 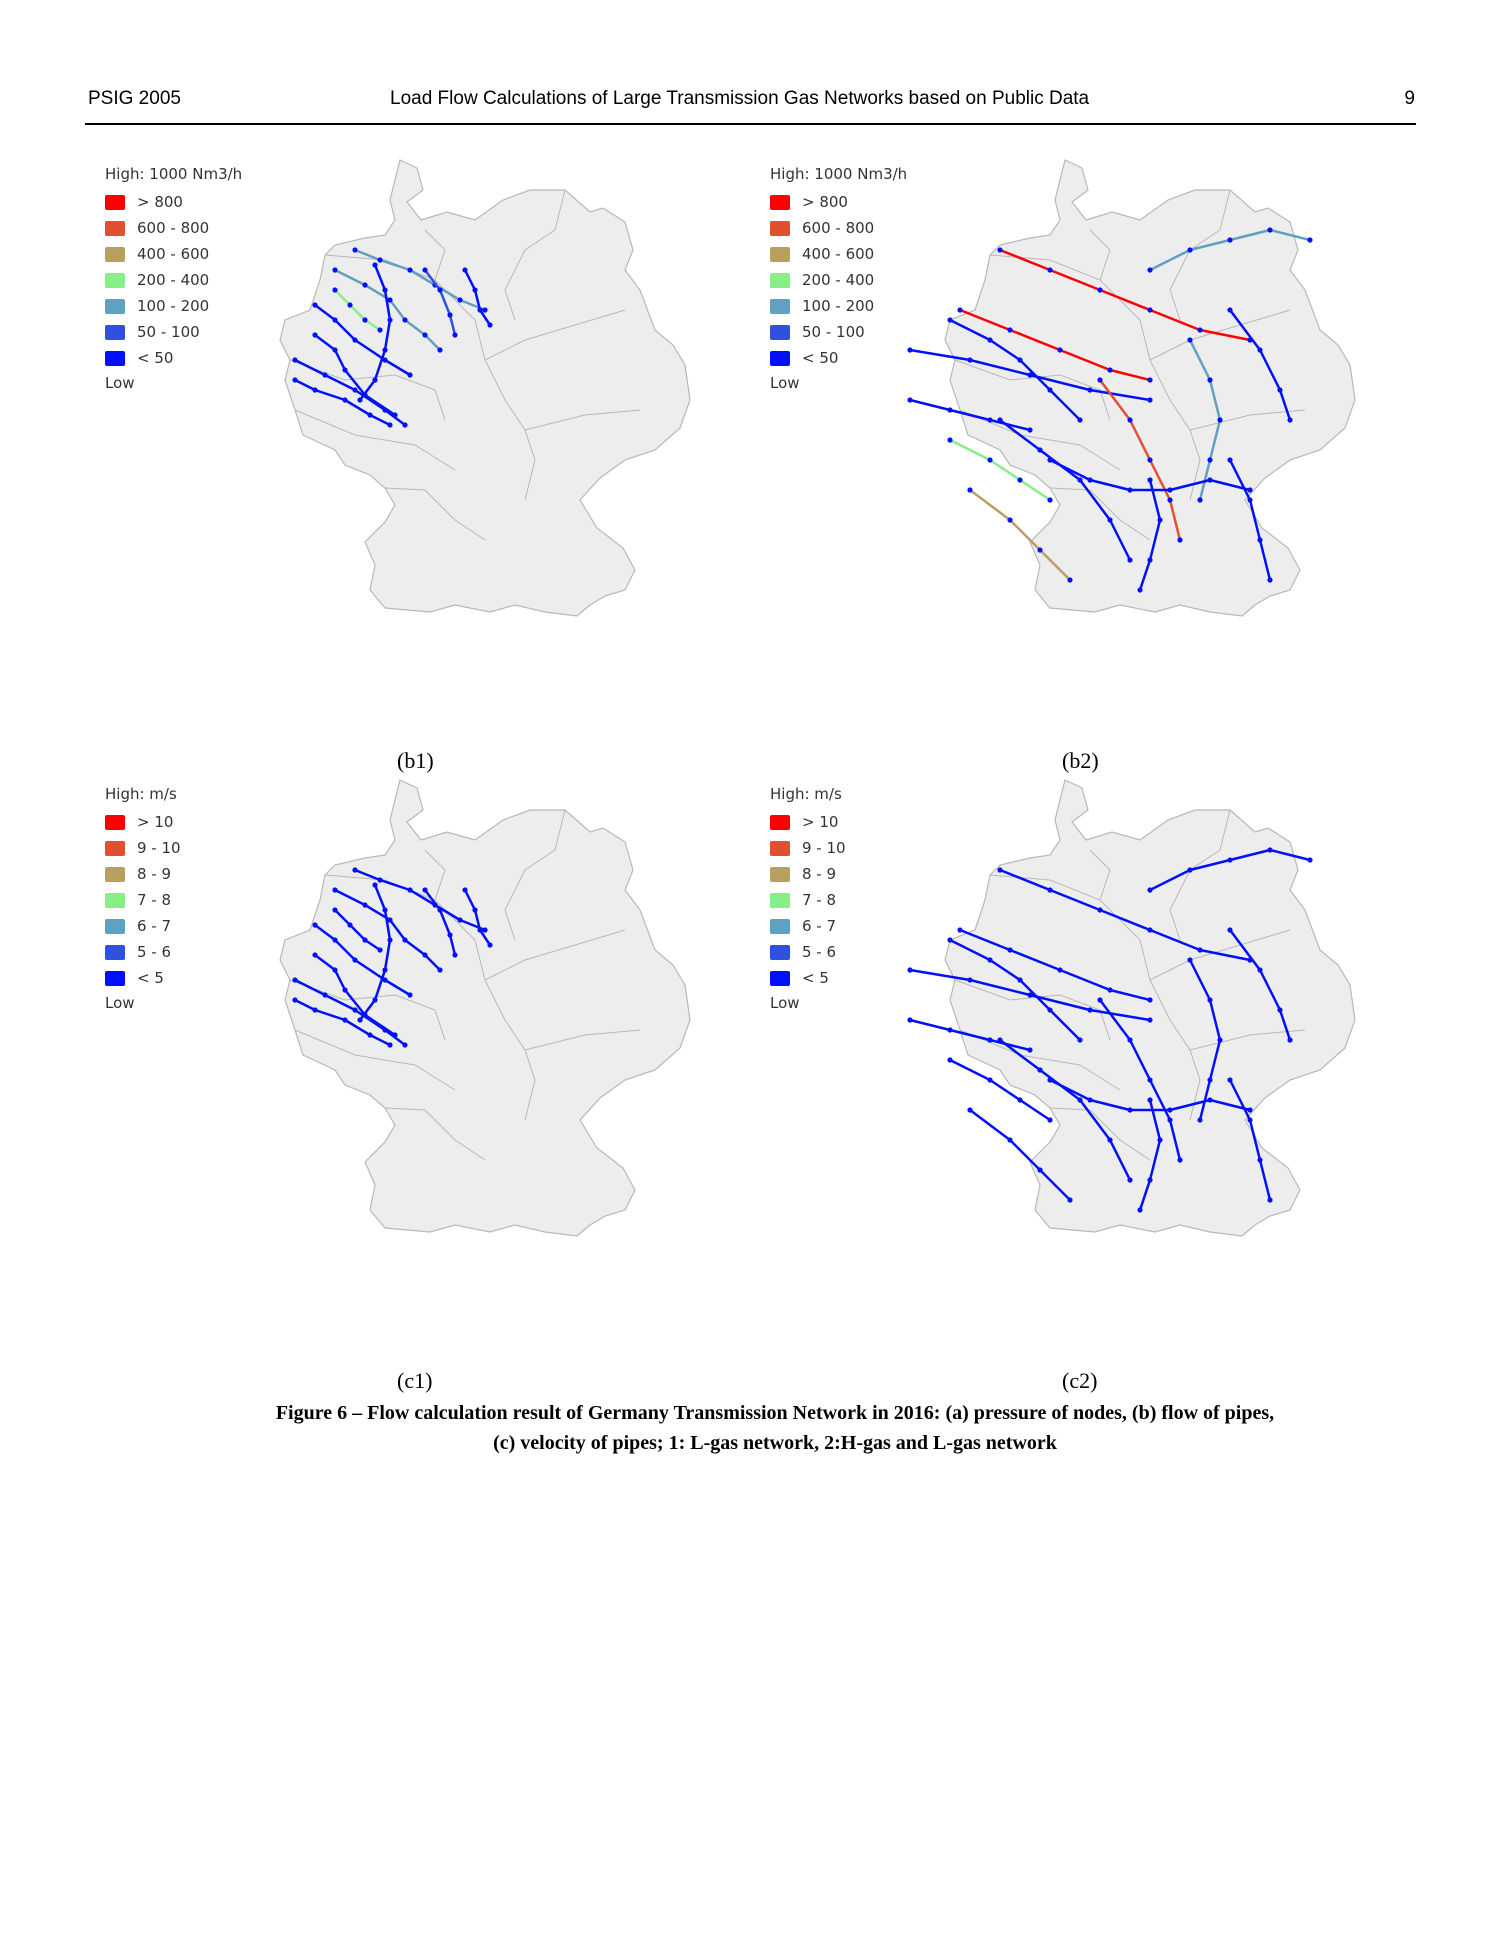 I want to click on page-number: 9, so click(x=1409, y=98).